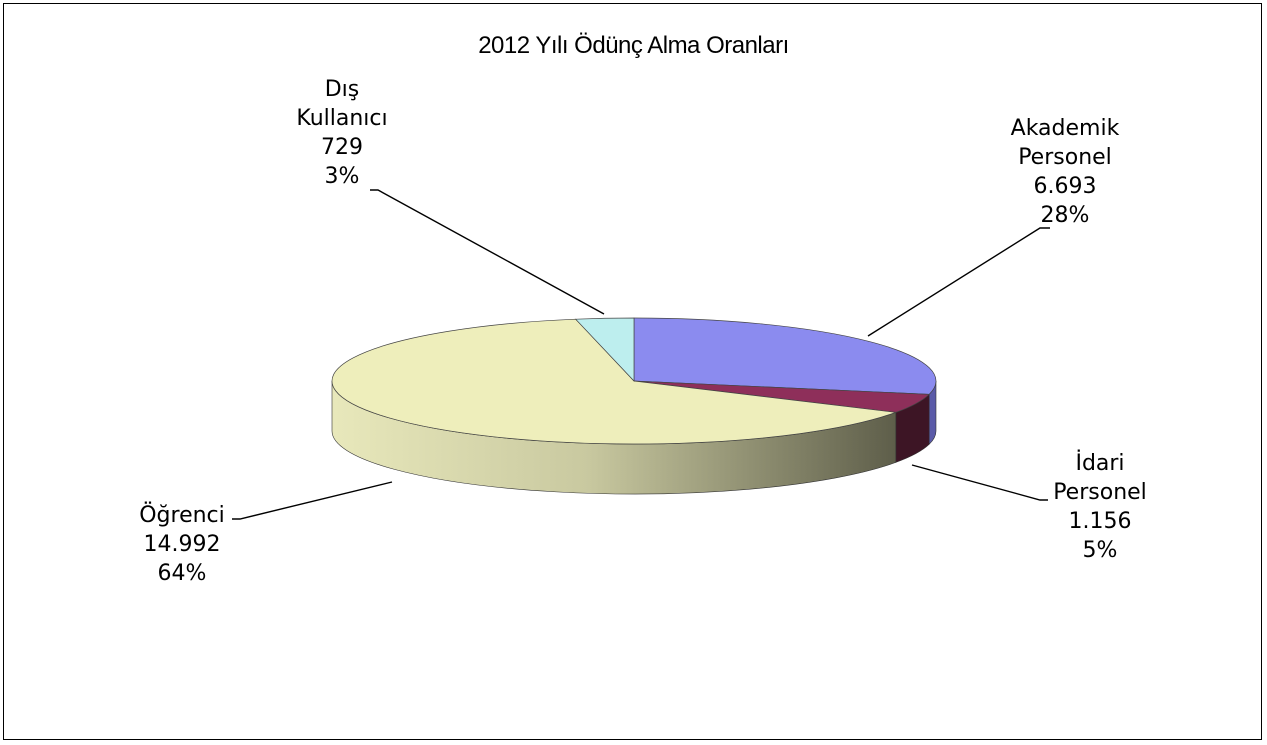 Image resolution: width=1267 pixels, height=745 pixels. What do you see at coordinates (312, 500) in the screenshot?
I see `leader-line-ogrenci` at bounding box center [312, 500].